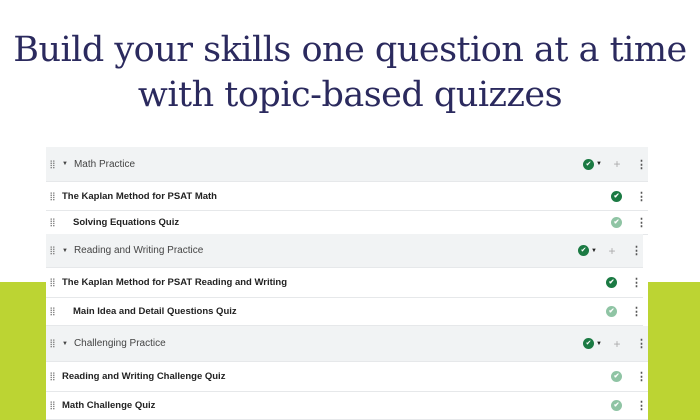  Describe the element at coordinates (344, 251) in the screenshot. I see `section-header: ▼ Reading and Writing Practice ✔ ▼ + ⋮` at that location.